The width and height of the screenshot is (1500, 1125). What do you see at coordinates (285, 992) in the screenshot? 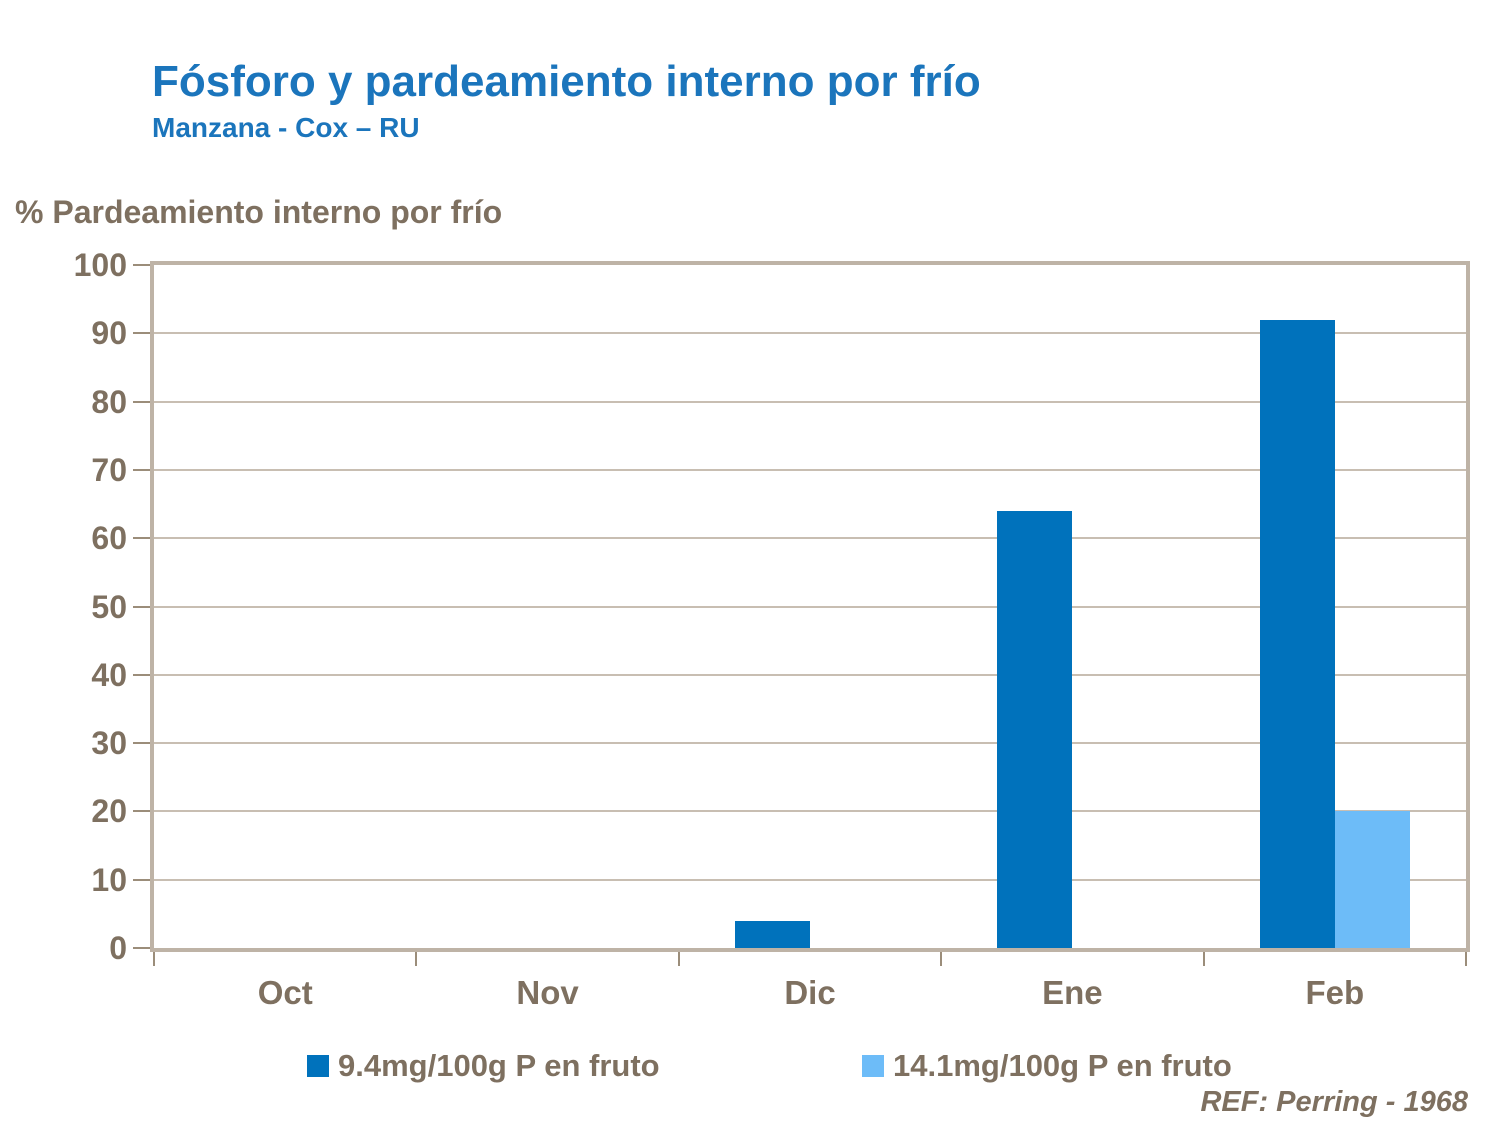
I see `x-category-label: Oct` at bounding box center [285, 992].